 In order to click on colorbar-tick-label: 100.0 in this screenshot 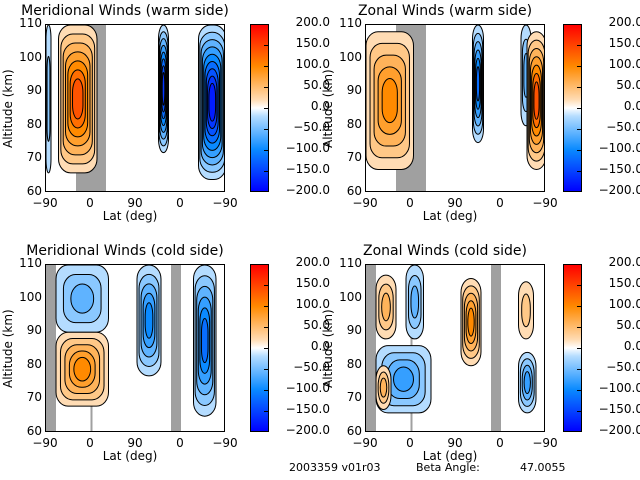, I will do `click(312, 64)`.